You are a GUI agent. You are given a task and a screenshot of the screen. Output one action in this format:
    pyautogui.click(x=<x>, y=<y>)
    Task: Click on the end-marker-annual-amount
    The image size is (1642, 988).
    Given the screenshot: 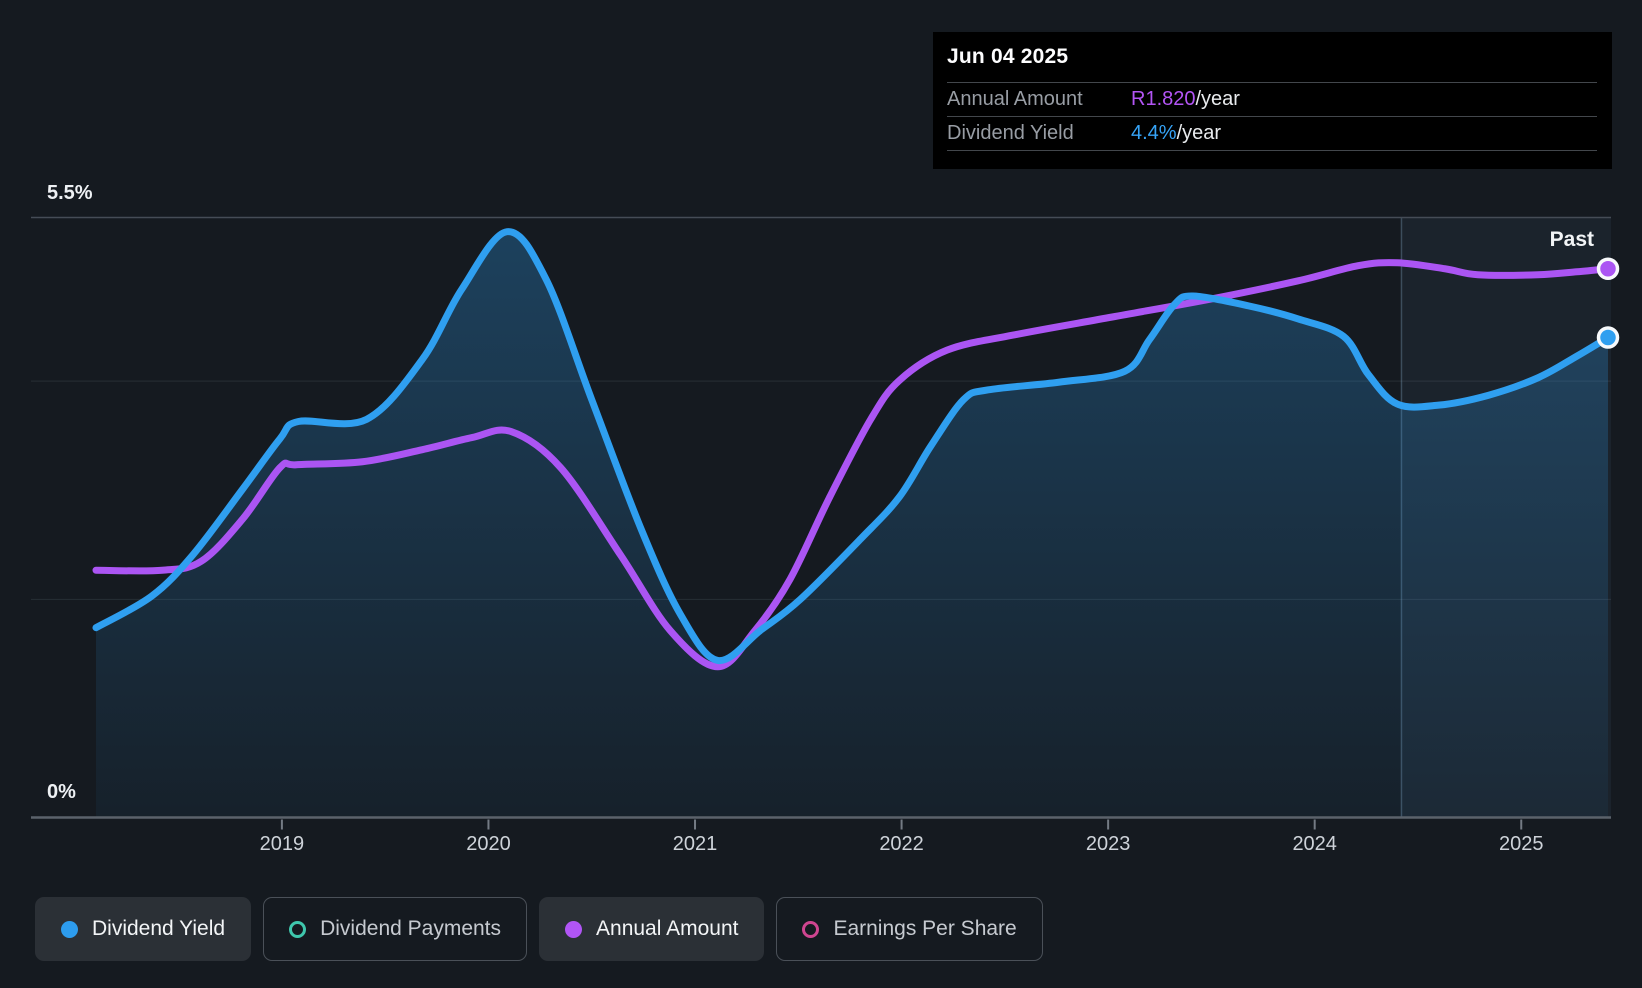 What is the action you would take?
    pyautogui.click(x=1608, y=269)
    